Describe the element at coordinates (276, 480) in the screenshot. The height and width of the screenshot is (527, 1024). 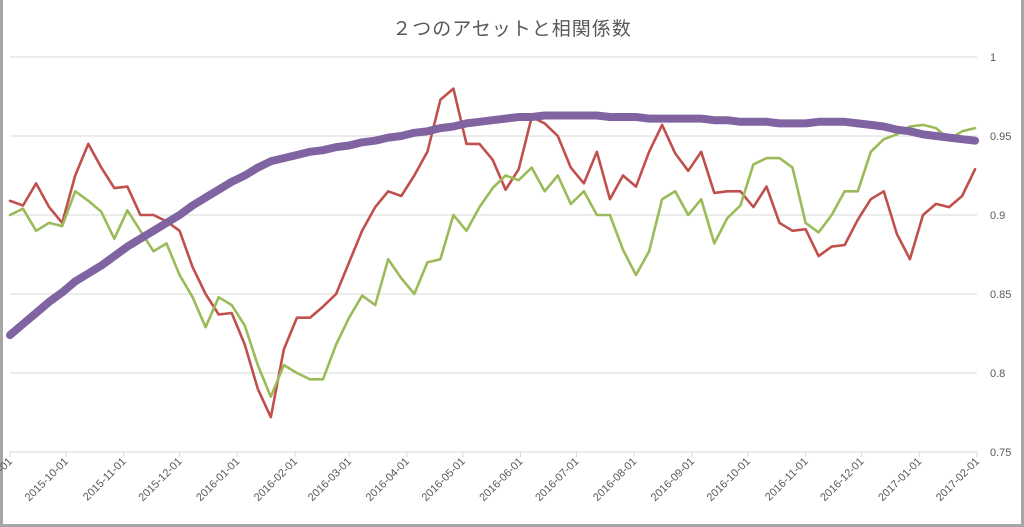
I see `x-tick-label: 2016-02-01` at that location.